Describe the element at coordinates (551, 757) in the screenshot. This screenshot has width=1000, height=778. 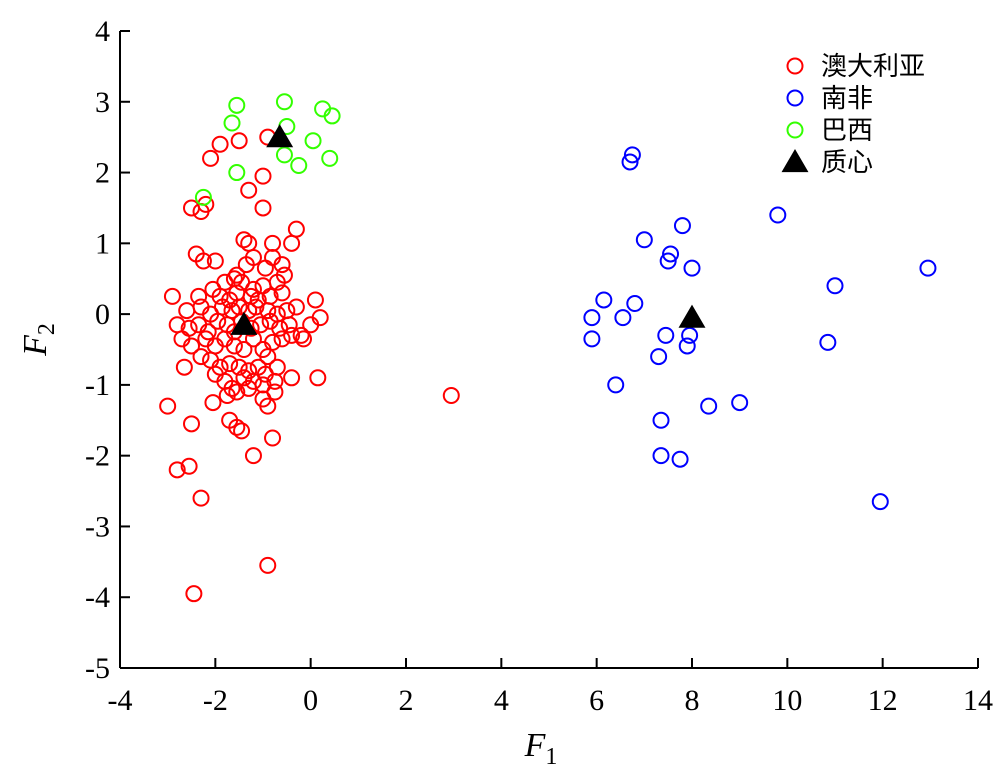
I see `x-axis-title-sub: 1` at that location.